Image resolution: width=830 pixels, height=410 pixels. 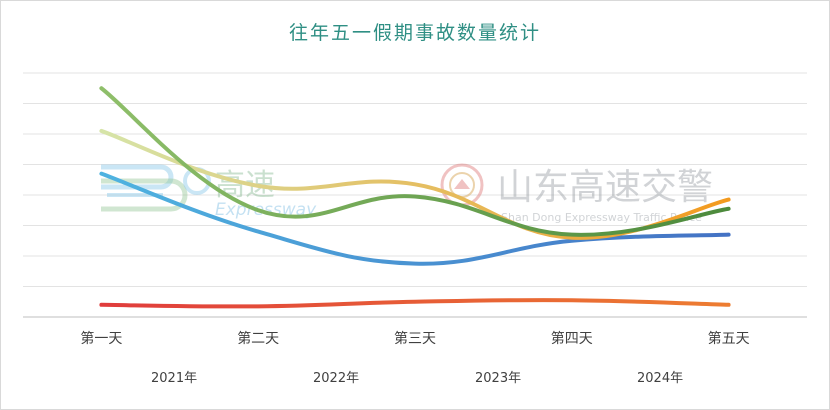 I want to click on x-tick-label: 第三天, so click(x=415, y=338).